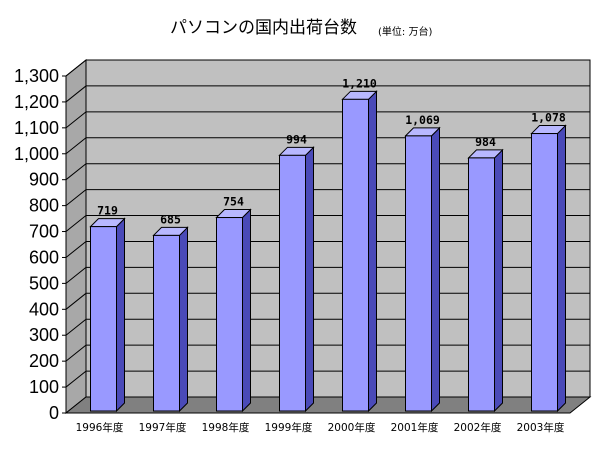  Describe the element at coordinates (405, 31) in the screenshot. I see `chart-unit-label: (単位: 万台)` at that location.